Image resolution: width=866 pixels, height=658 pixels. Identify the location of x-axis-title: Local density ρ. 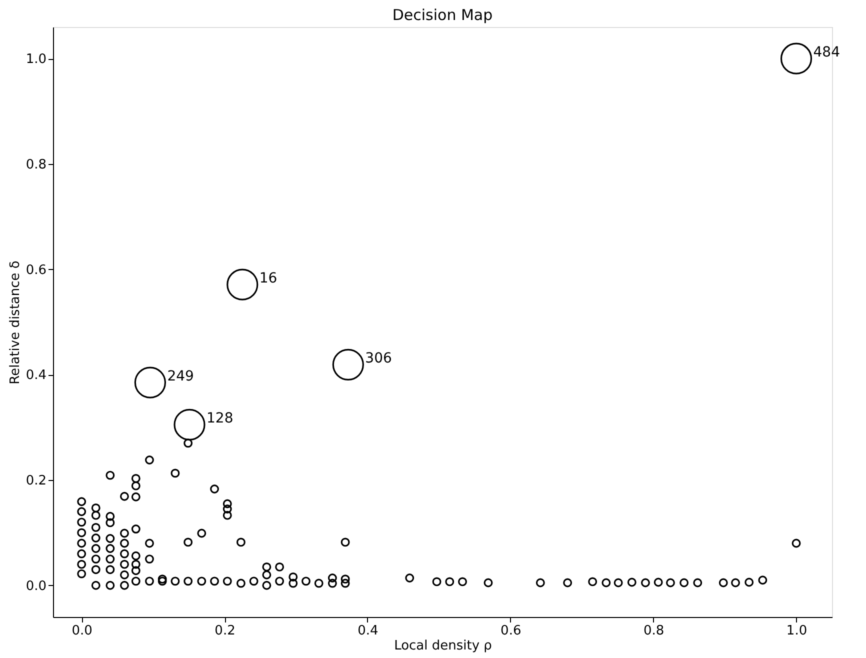
(443, 646).